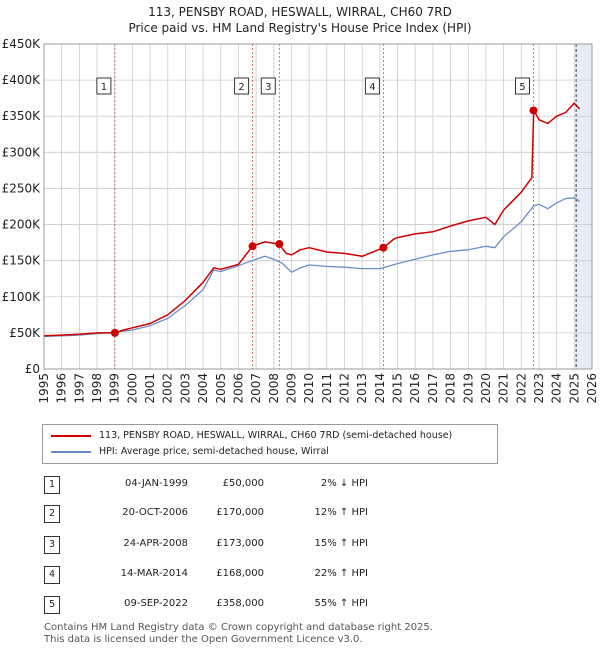 The width and height of the screenshot is (600, 650). Describe the element at coordinates (415, 388) in the screenshot. I see `x-tick-label: 2016` at that location.